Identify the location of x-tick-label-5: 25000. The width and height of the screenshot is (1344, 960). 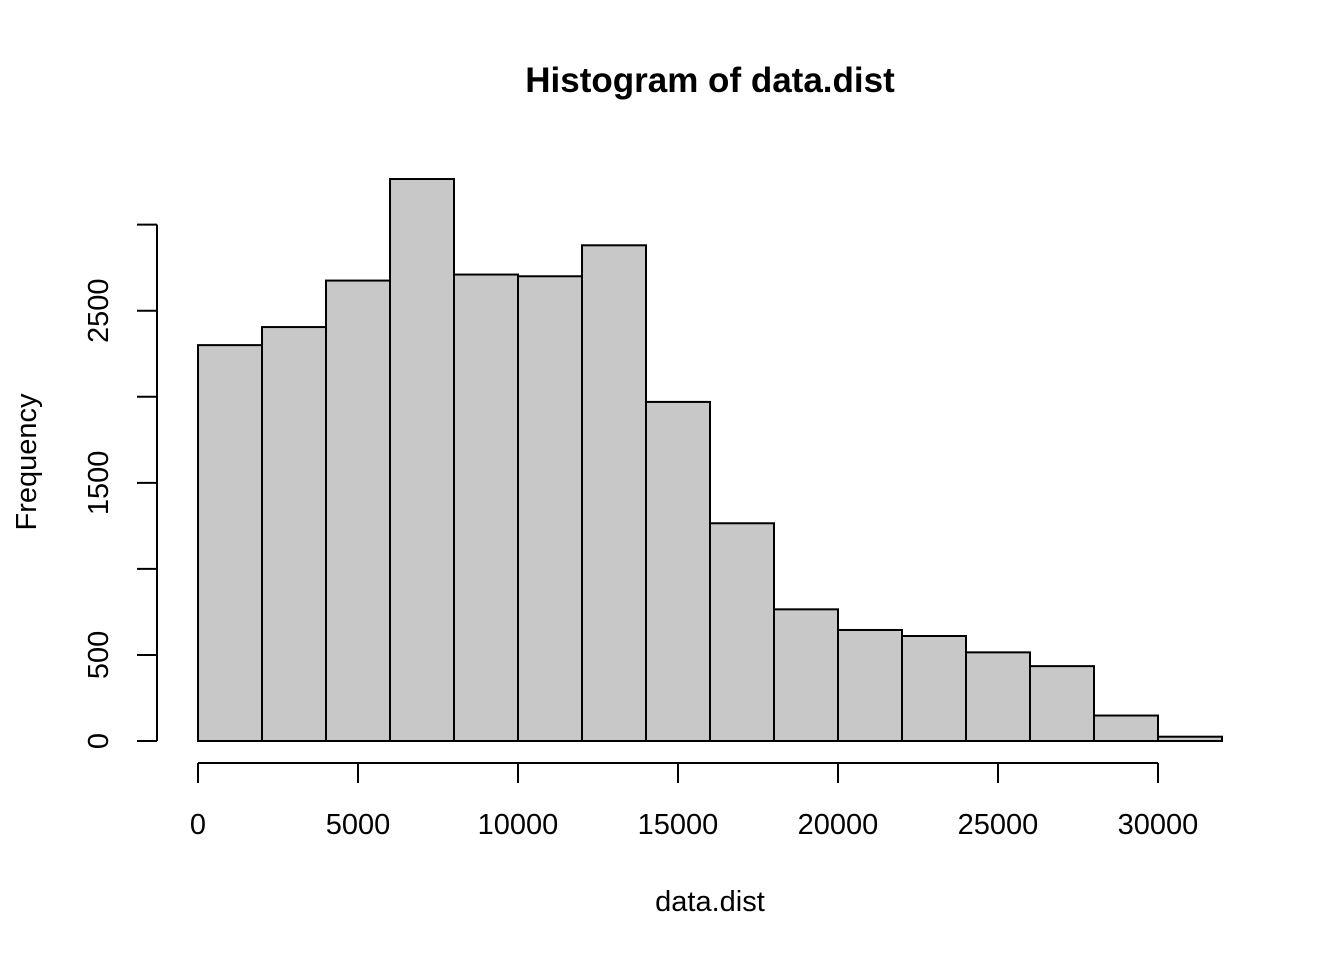
(998, 825).